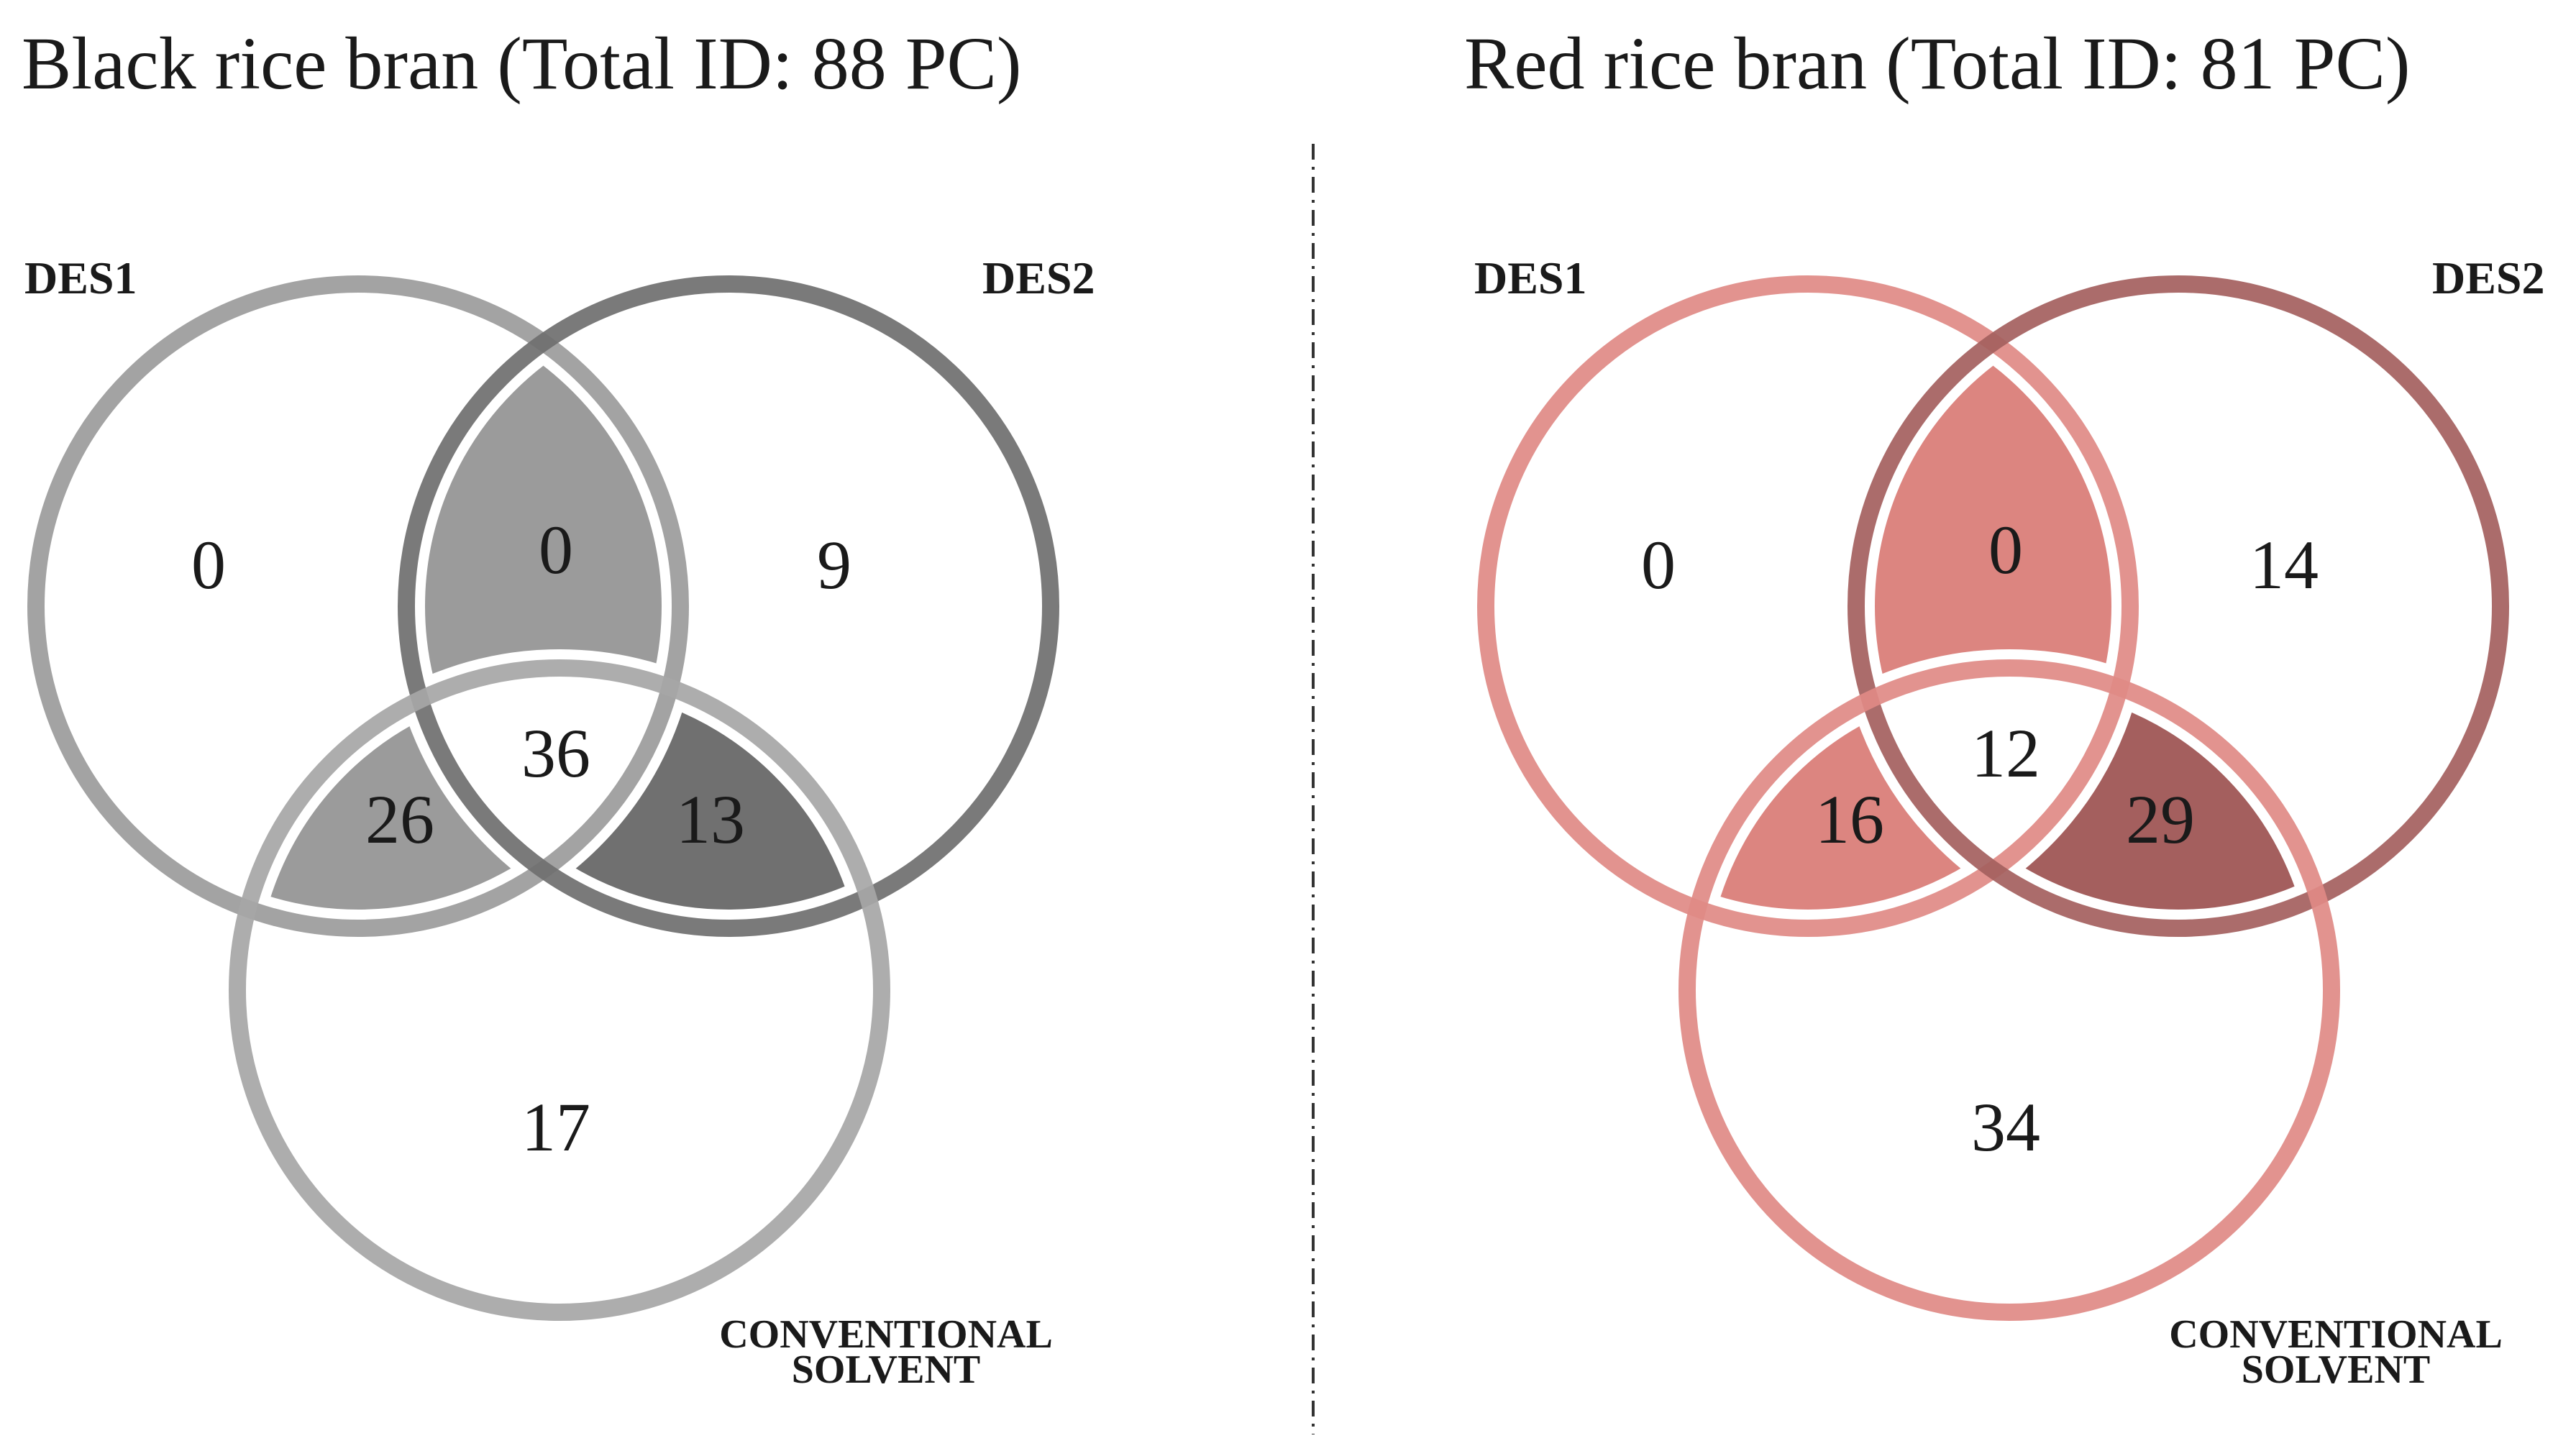 Image resolution: width=2576 pixels, height=1451 pixels. Describe the element at coordinates (555, 1127) in the screenshot. I see `count-conventional-only: 17` at that location.